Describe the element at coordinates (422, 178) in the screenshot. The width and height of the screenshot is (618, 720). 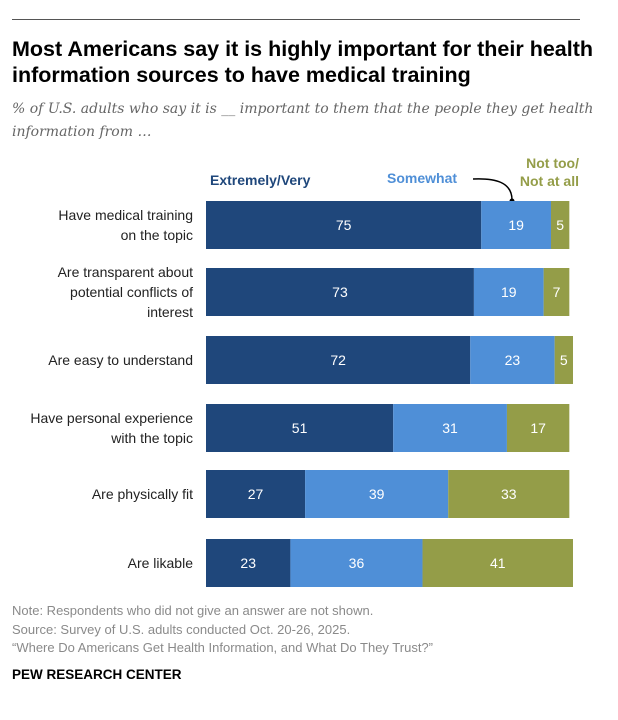
I see `legend-somewhat: Somewhat` at that location.